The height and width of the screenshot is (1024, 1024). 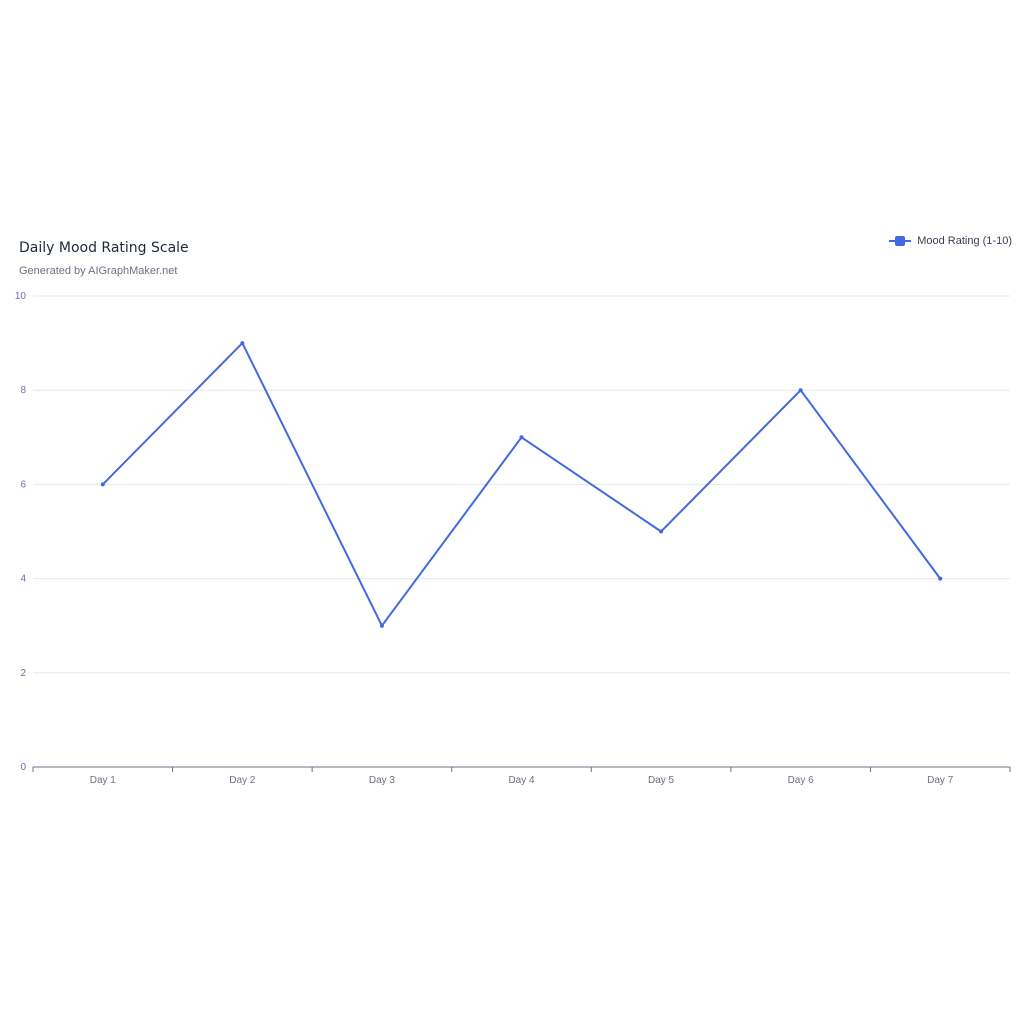 I want to click on y-tick-label: 6, so click(x=23, y=484).